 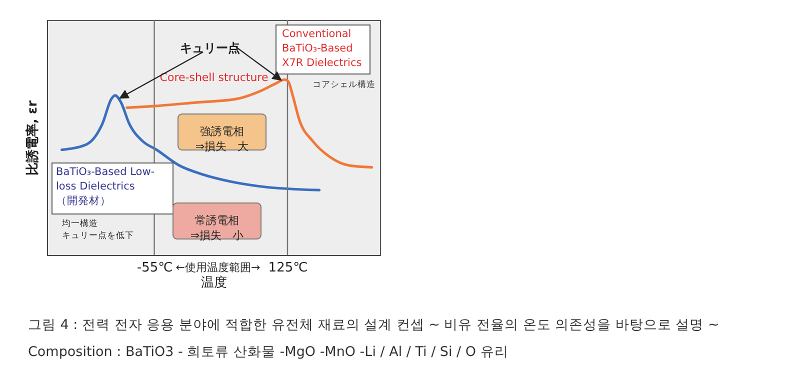 I want to click on text: ←使用温度範囲→, so click(x=218, y=267).